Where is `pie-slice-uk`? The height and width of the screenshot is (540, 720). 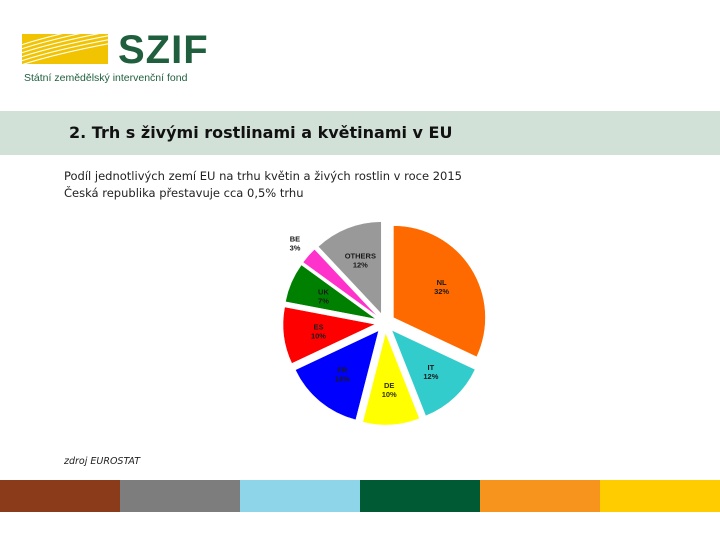
pie-slice-uk is located at coordinates (330, 292).